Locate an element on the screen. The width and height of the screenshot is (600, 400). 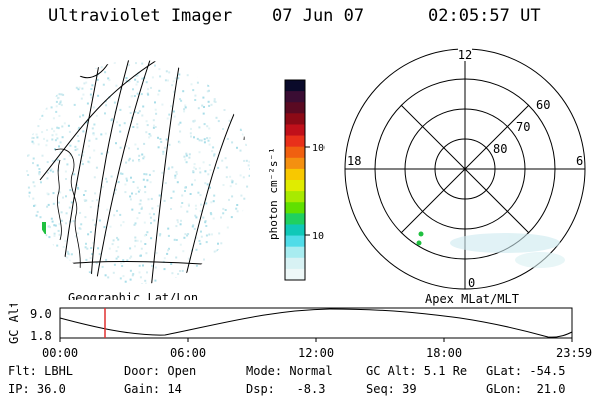
info-glat: GLat: -54.5 is located at coordinates (526, 371).